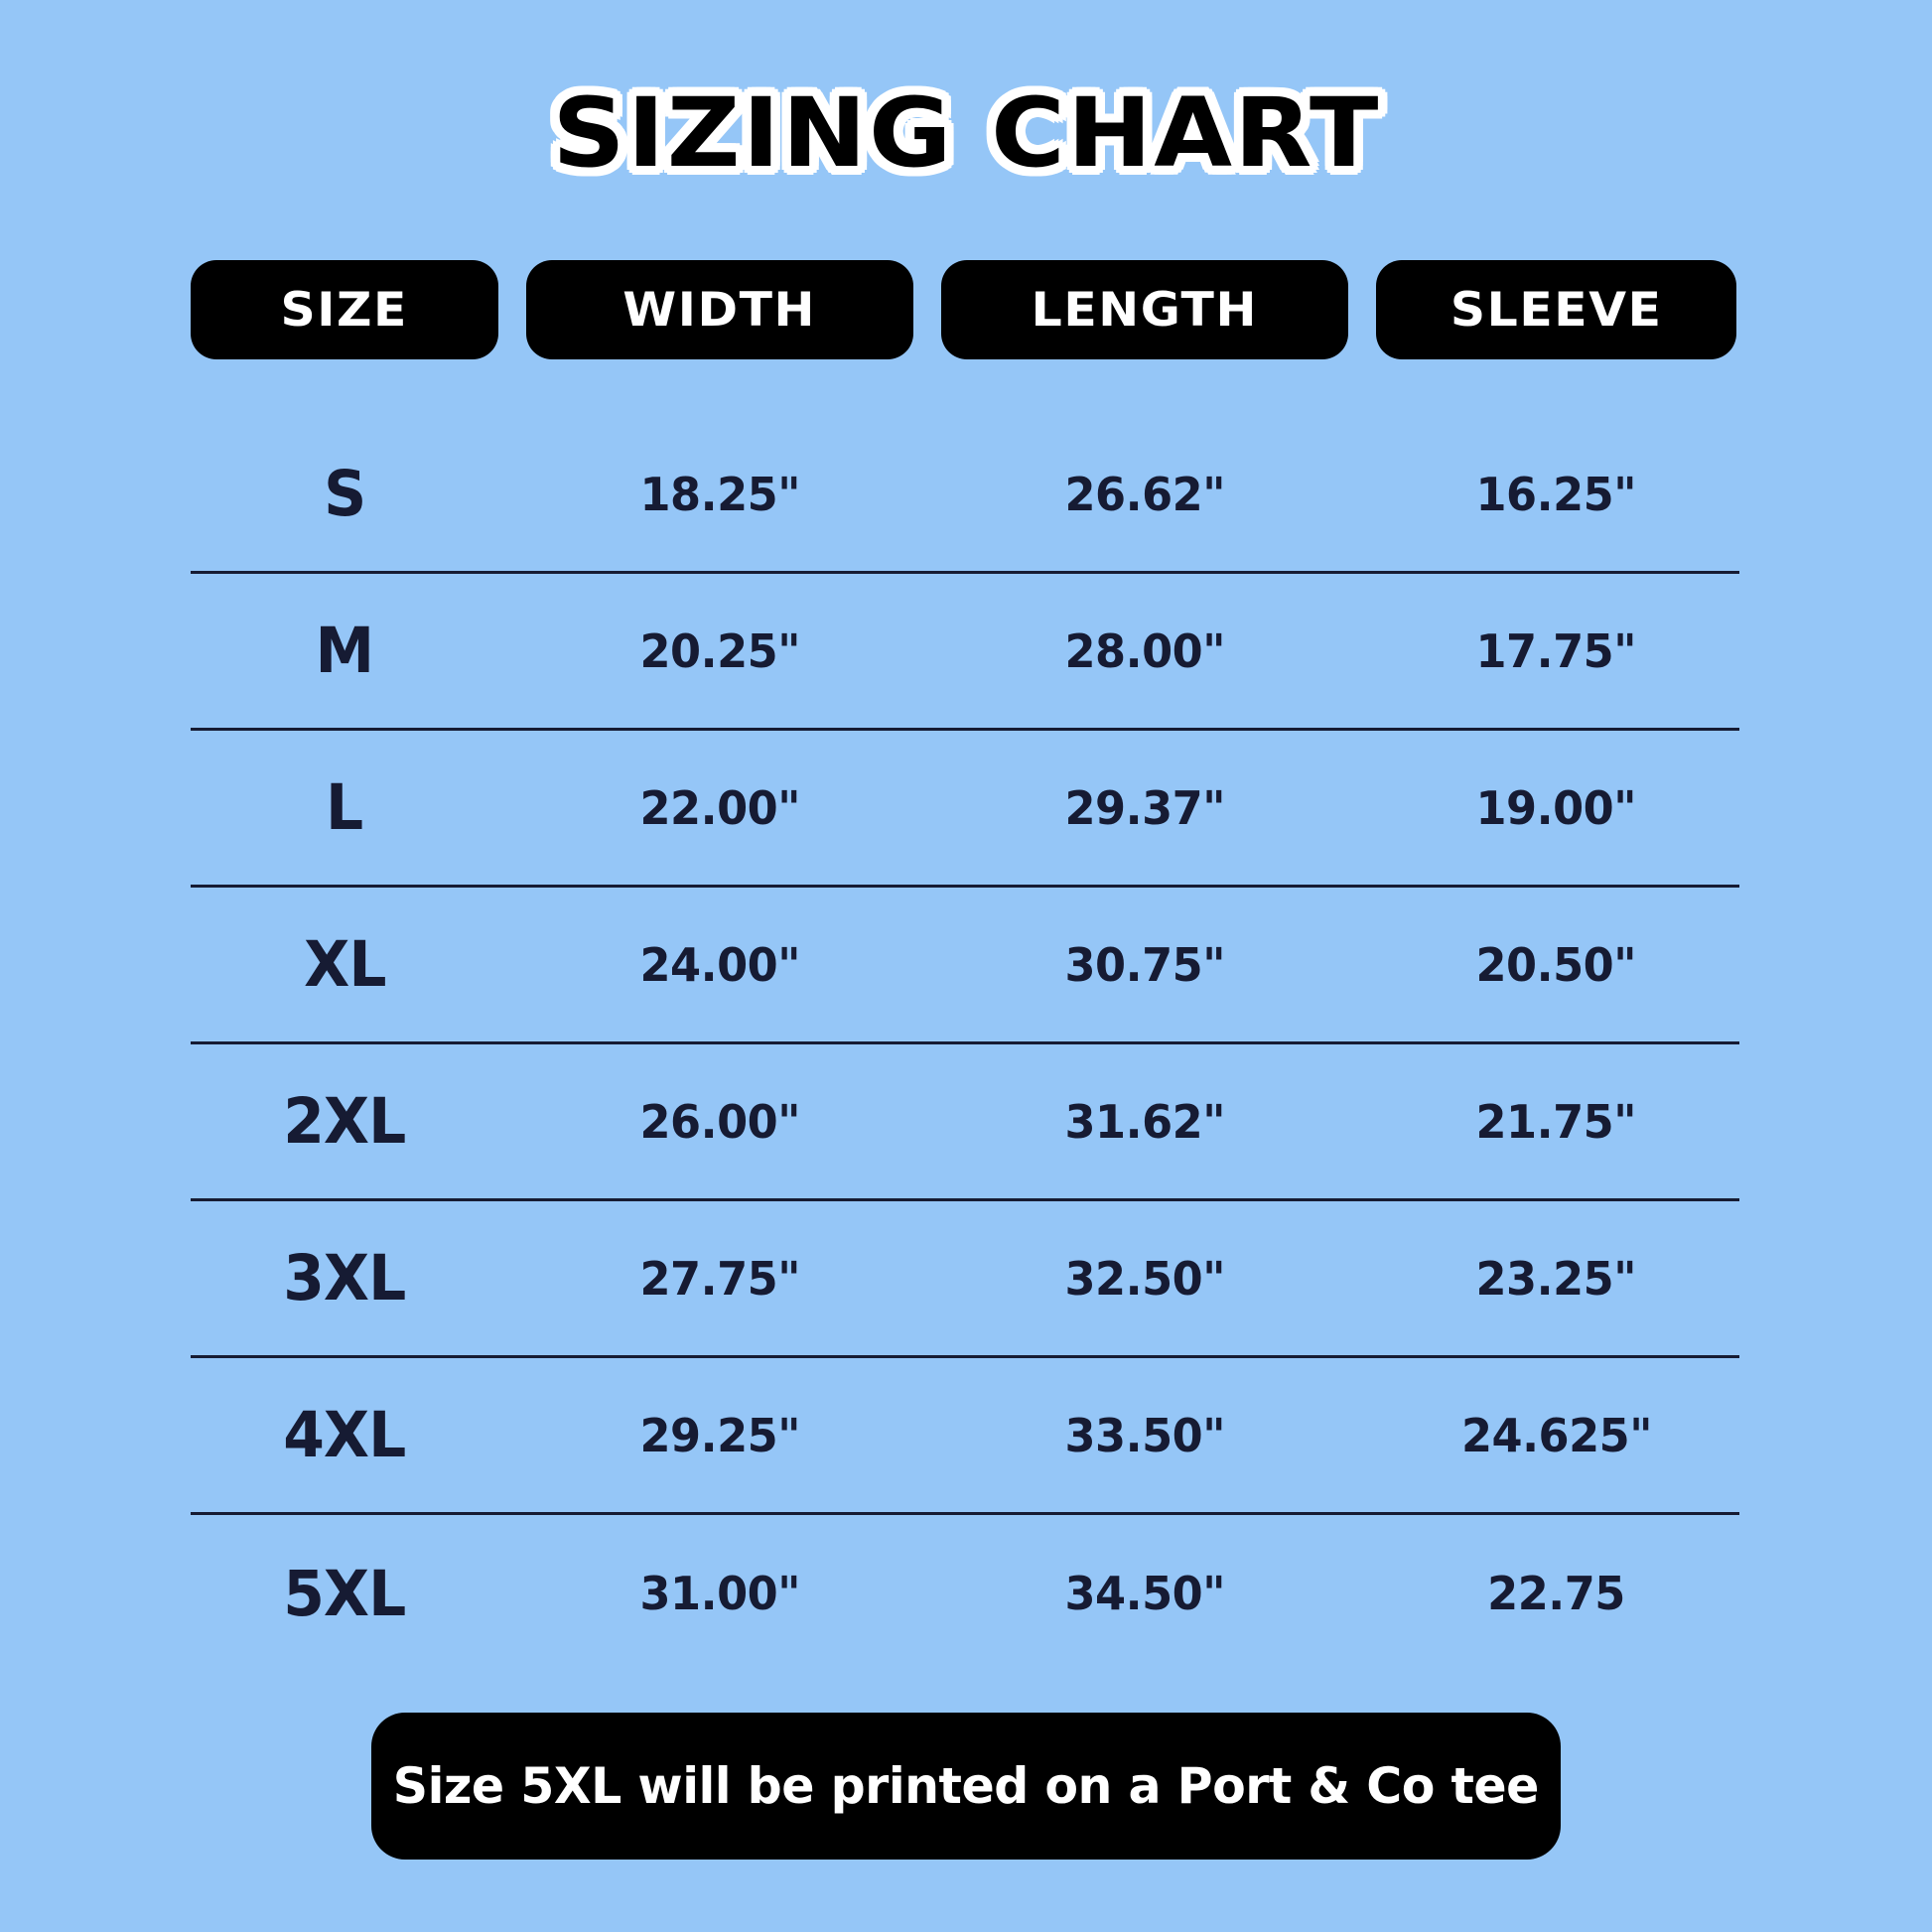 The height and width of the screenshot is (1932, 1932). I want to click on cell-size: XL, so click(344, 965).